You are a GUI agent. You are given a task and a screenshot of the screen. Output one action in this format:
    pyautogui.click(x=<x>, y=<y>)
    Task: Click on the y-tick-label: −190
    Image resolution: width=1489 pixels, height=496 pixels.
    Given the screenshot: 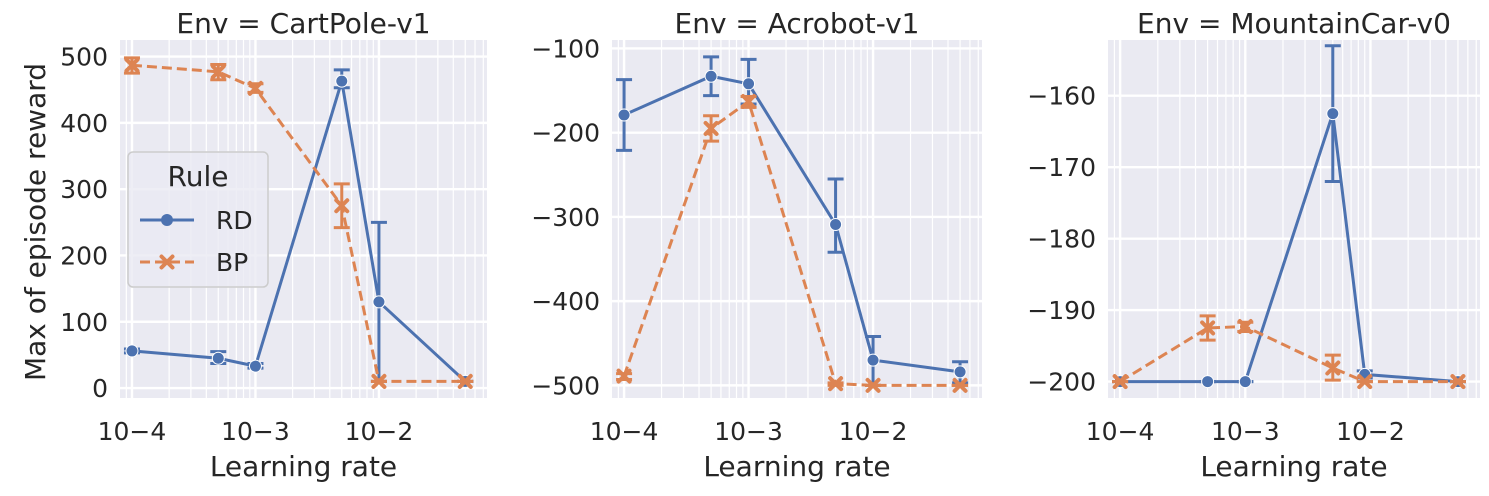 What is the action you would take?
    pyautogui.click(x=1061, y=310)
    